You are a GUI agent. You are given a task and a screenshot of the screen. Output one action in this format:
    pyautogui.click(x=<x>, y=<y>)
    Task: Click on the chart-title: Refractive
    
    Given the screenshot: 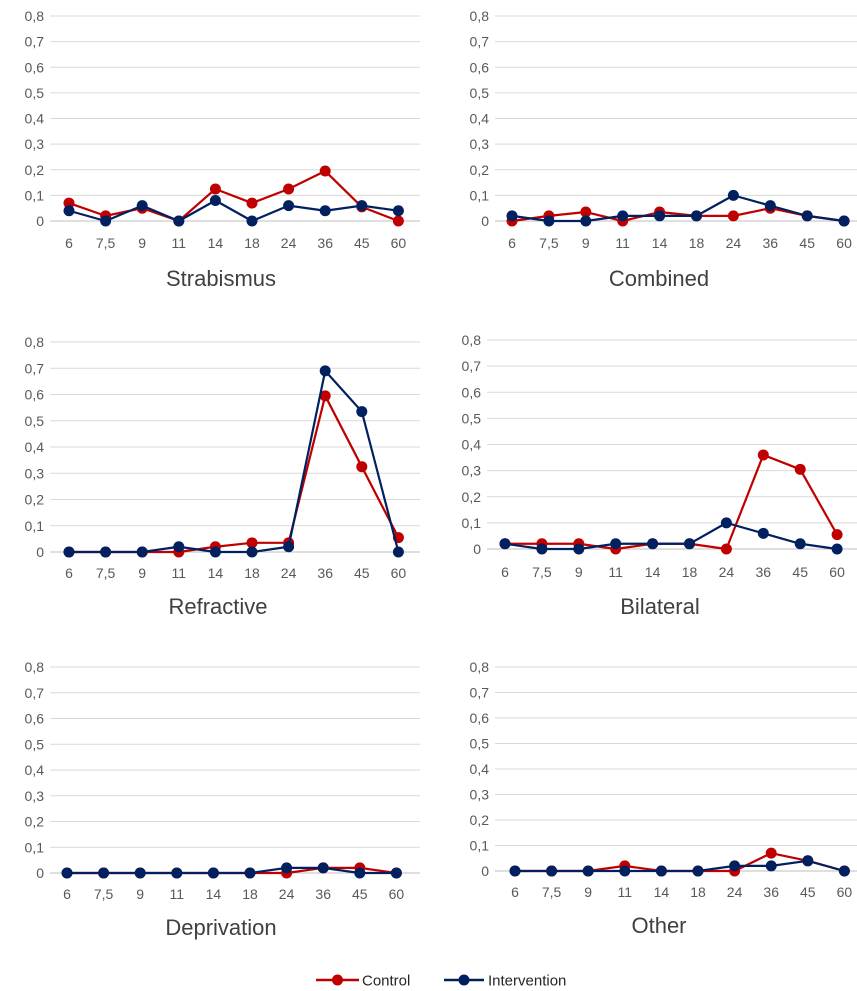 What is the action you would take?
    pyautogui.click(x=217, y=606)
    